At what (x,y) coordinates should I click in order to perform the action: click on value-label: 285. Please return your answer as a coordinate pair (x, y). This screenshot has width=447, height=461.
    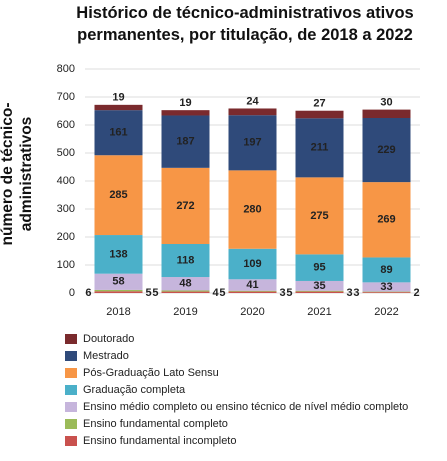
    Looking at the image, I should click on (118, 195).